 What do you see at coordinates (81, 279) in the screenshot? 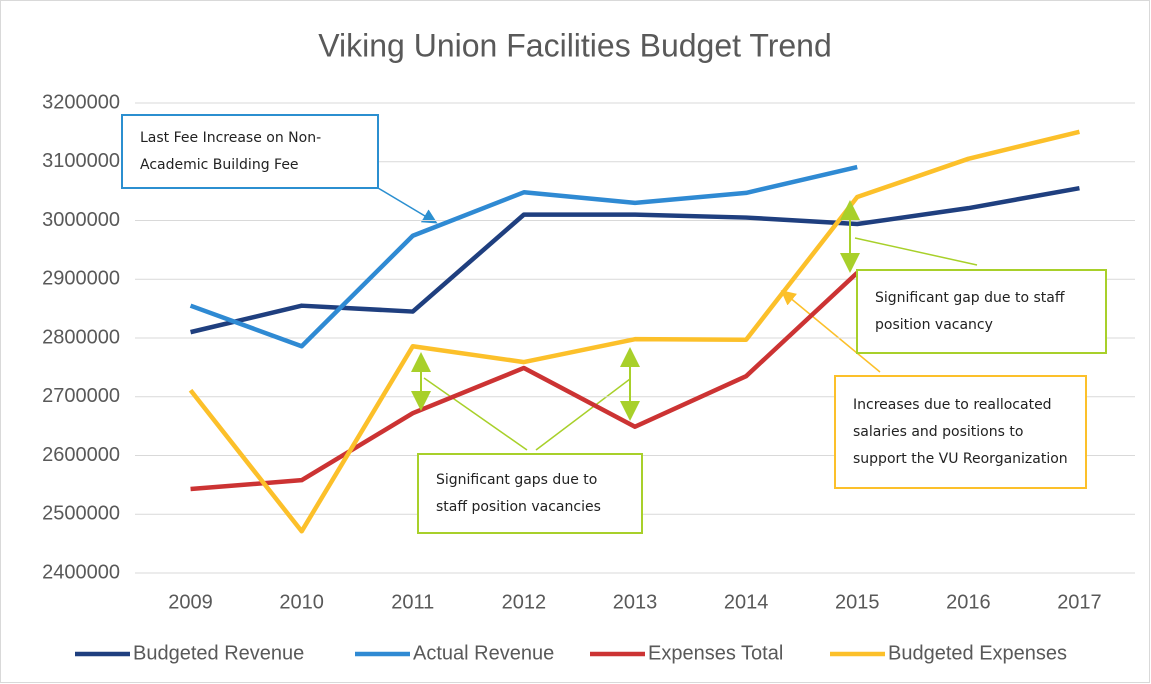
I see `y-tick-label: 2900000` at bounding box center [81, 279].